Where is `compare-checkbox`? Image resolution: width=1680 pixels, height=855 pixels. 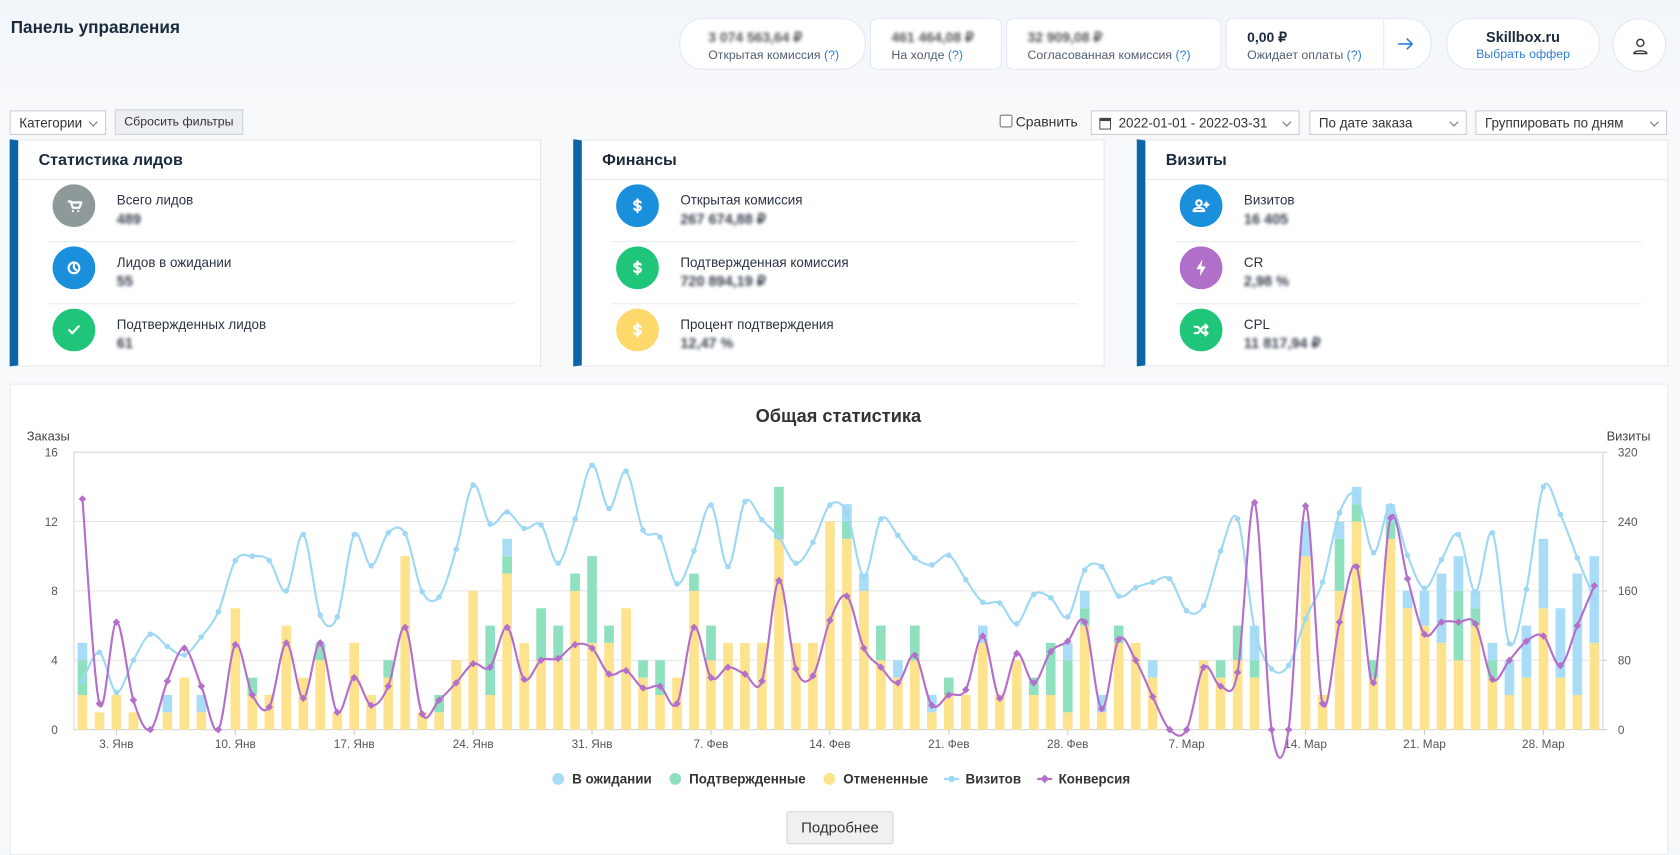 compare-checkbox is located at coordinates (1006, 121).